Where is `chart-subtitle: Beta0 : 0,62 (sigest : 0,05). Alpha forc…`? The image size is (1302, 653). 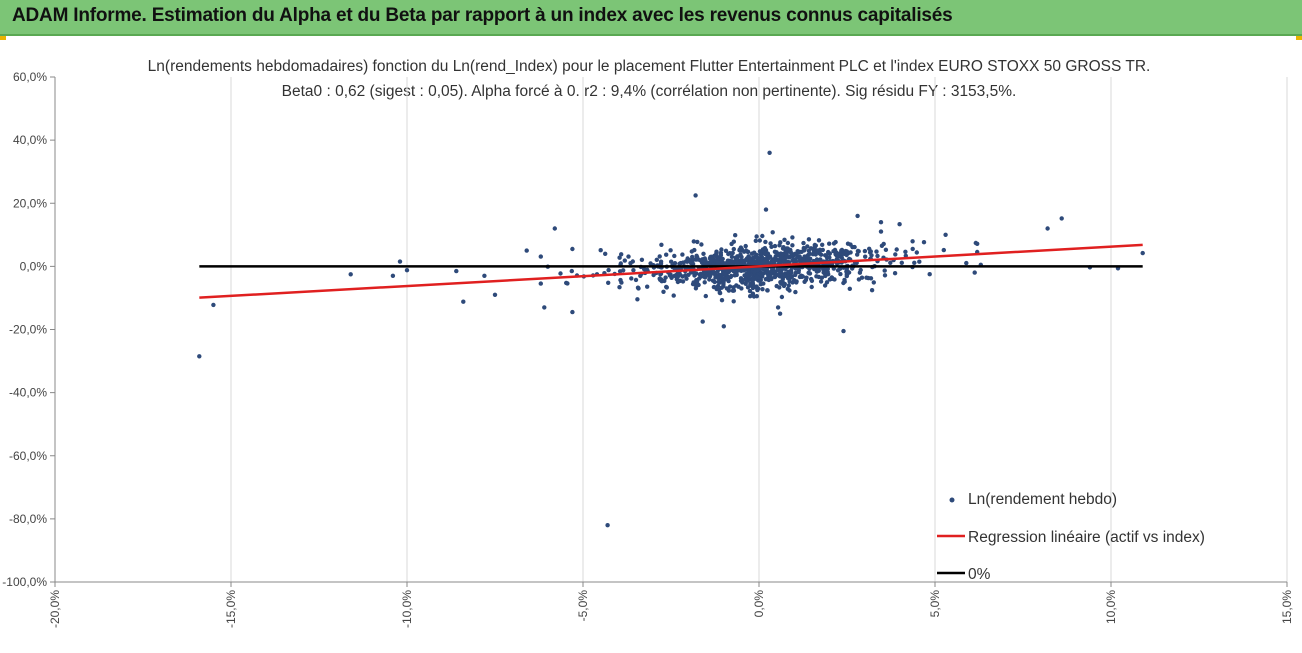
chart-subtitle: Beta0 : 0,62 (sigest : 0,05). Alpha forc… is located at coordinates (649, 91).